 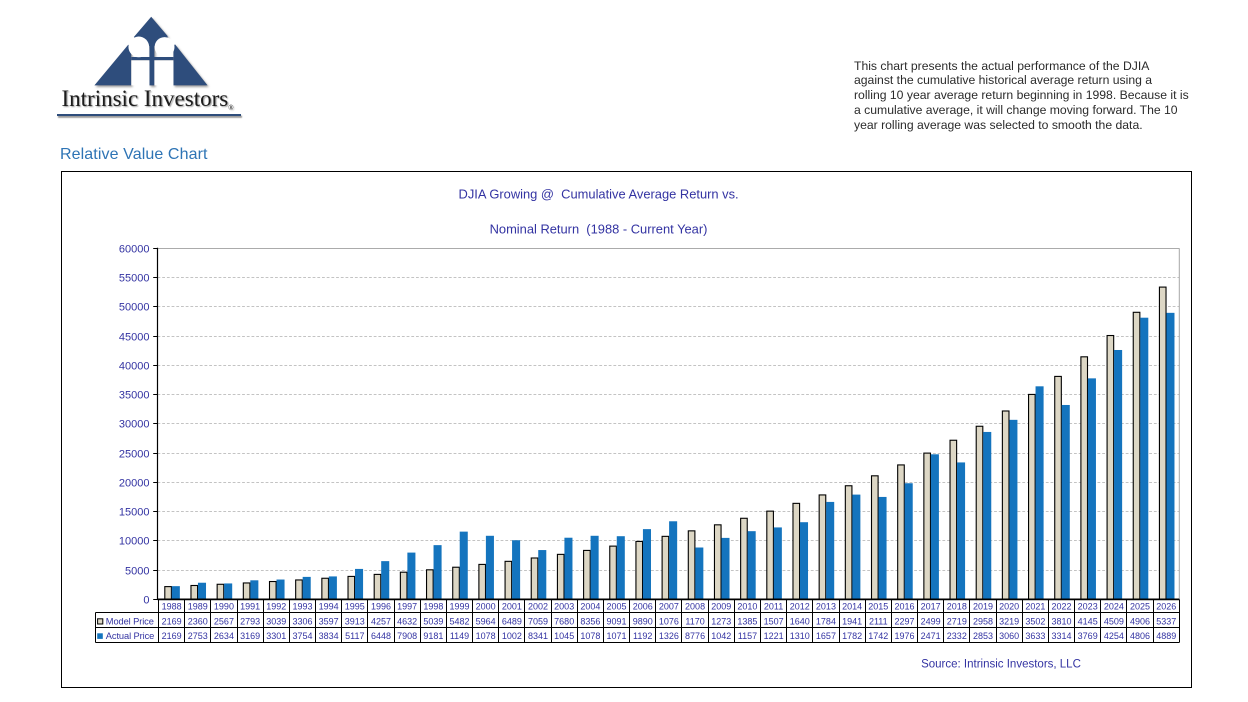 What do you see at coordinates (329, 621) in the screenshot?
I see `svg-text: 3597` at bounding box center [329, 621].